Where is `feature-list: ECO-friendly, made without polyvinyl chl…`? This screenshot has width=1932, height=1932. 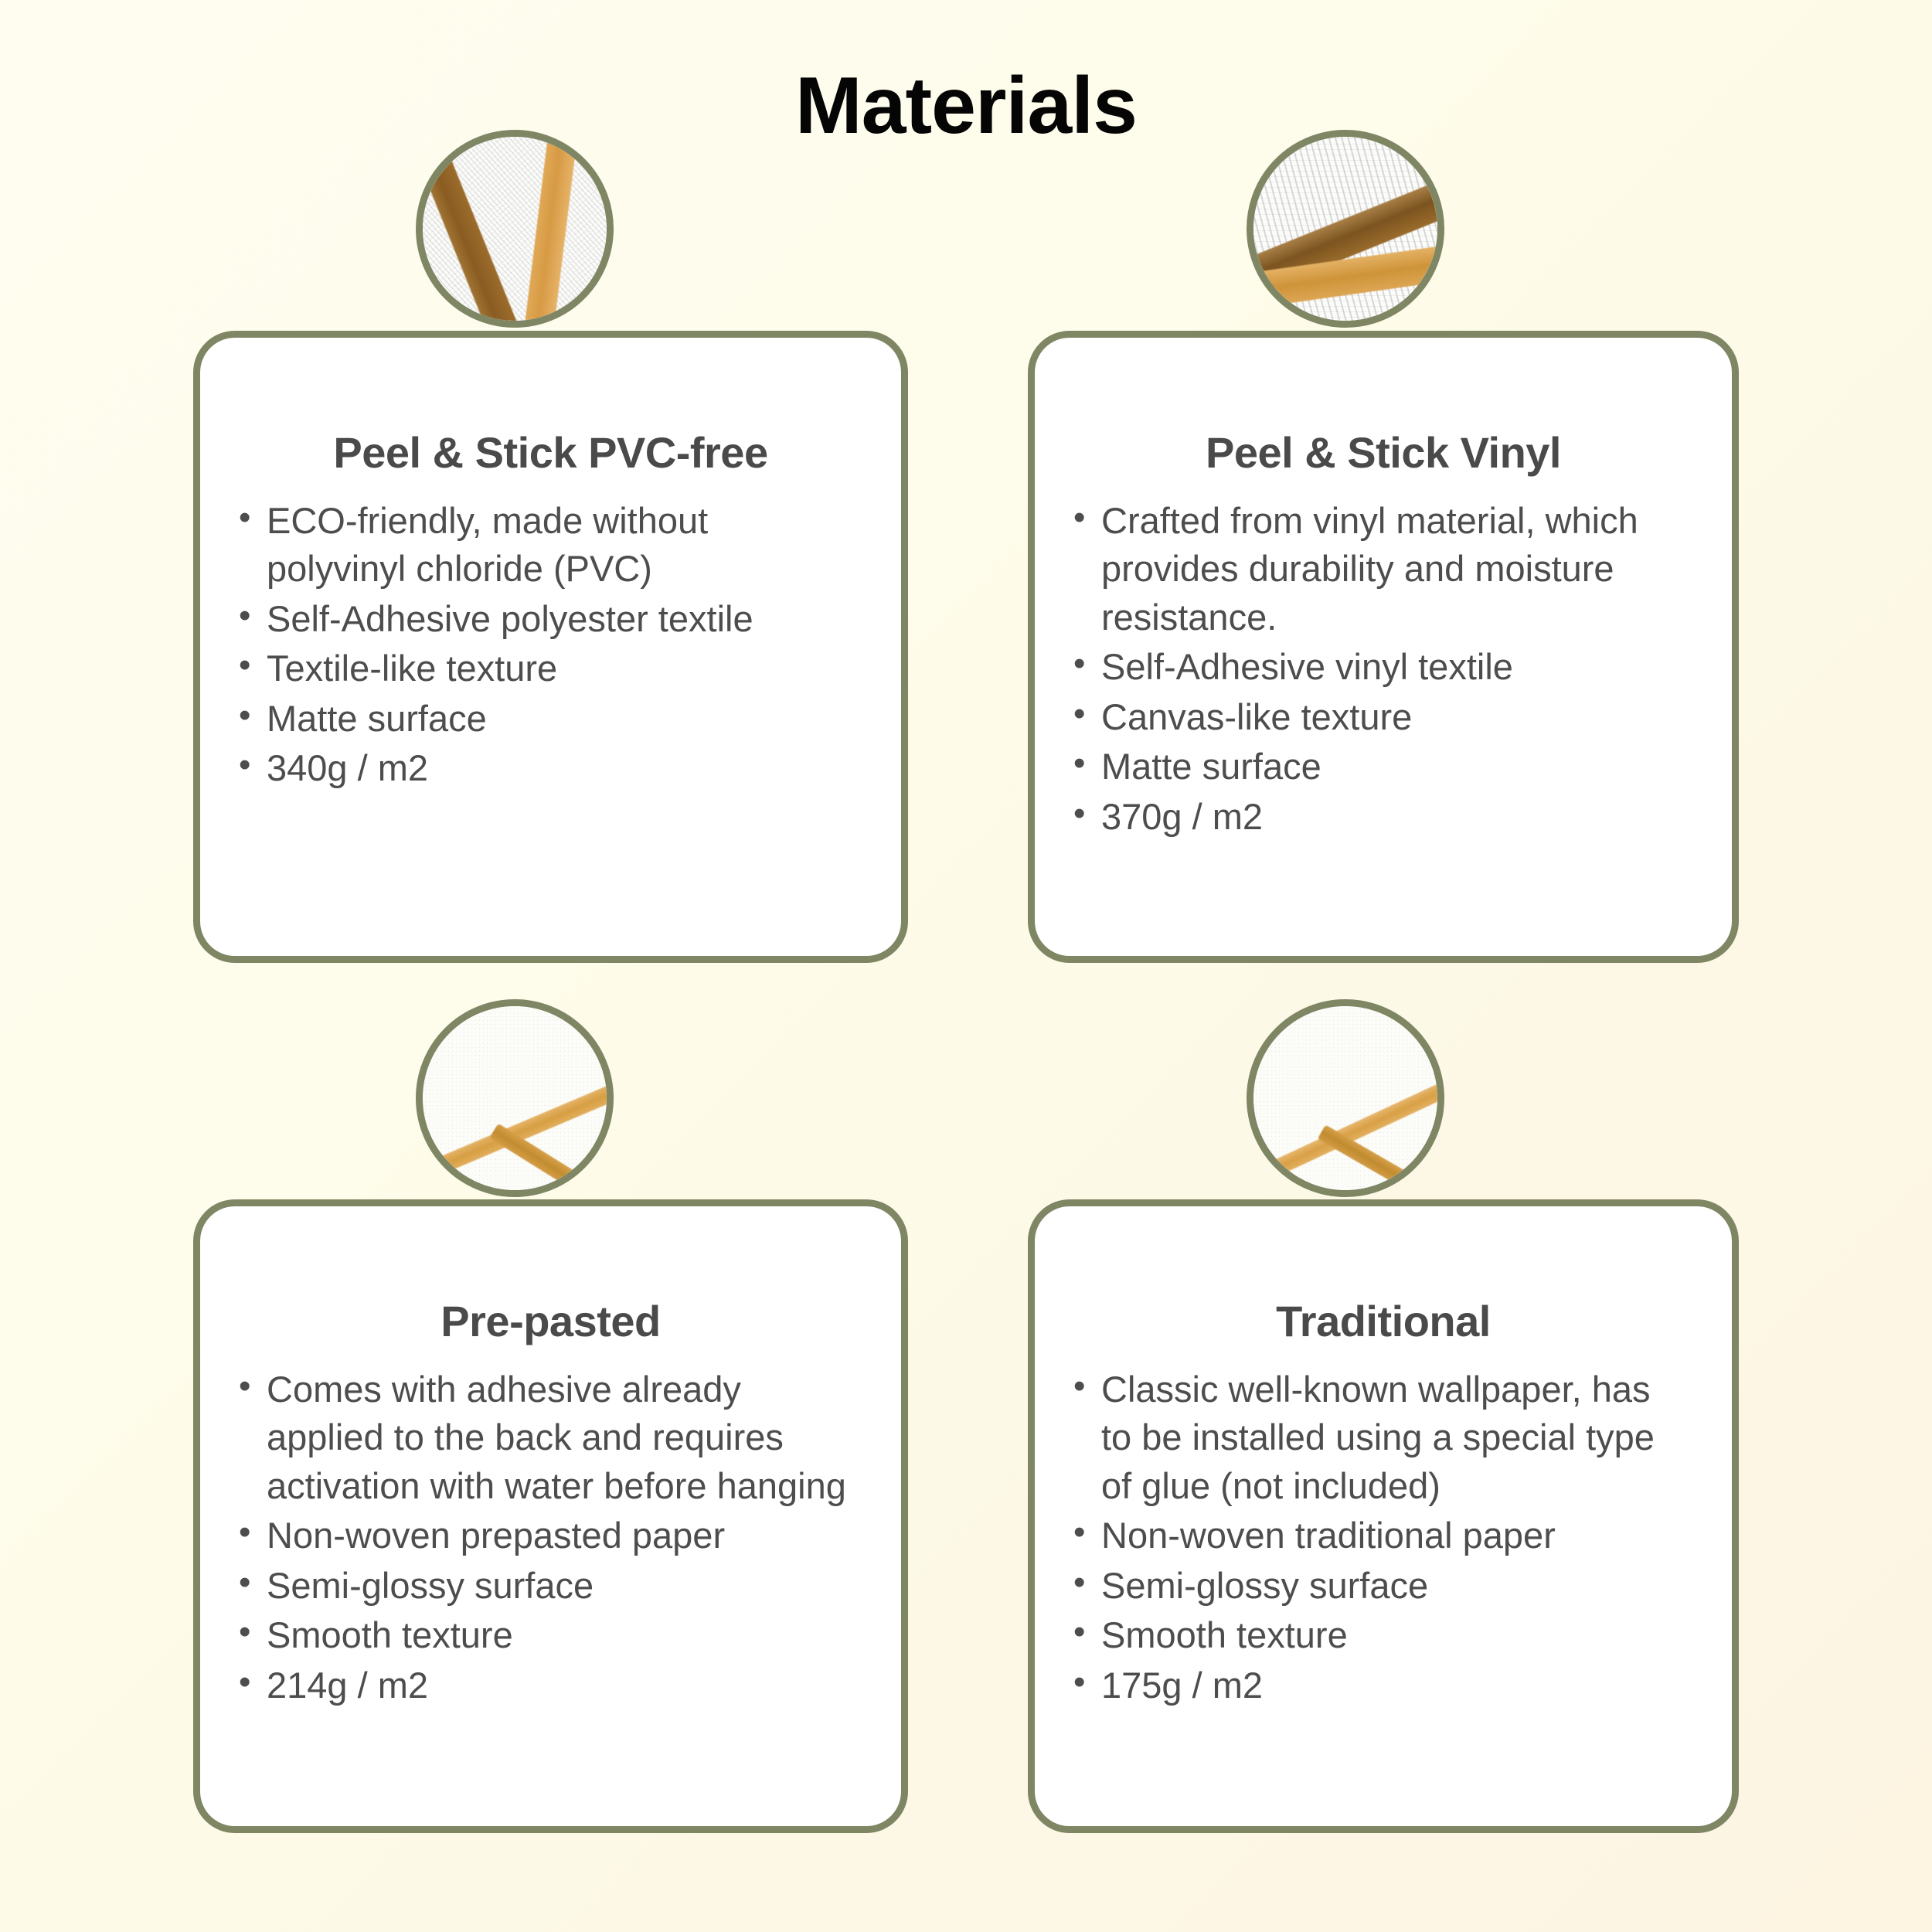
feature-list: ECO-friendly, made without polyvinyl chl… is located at coordinates (550, 644).